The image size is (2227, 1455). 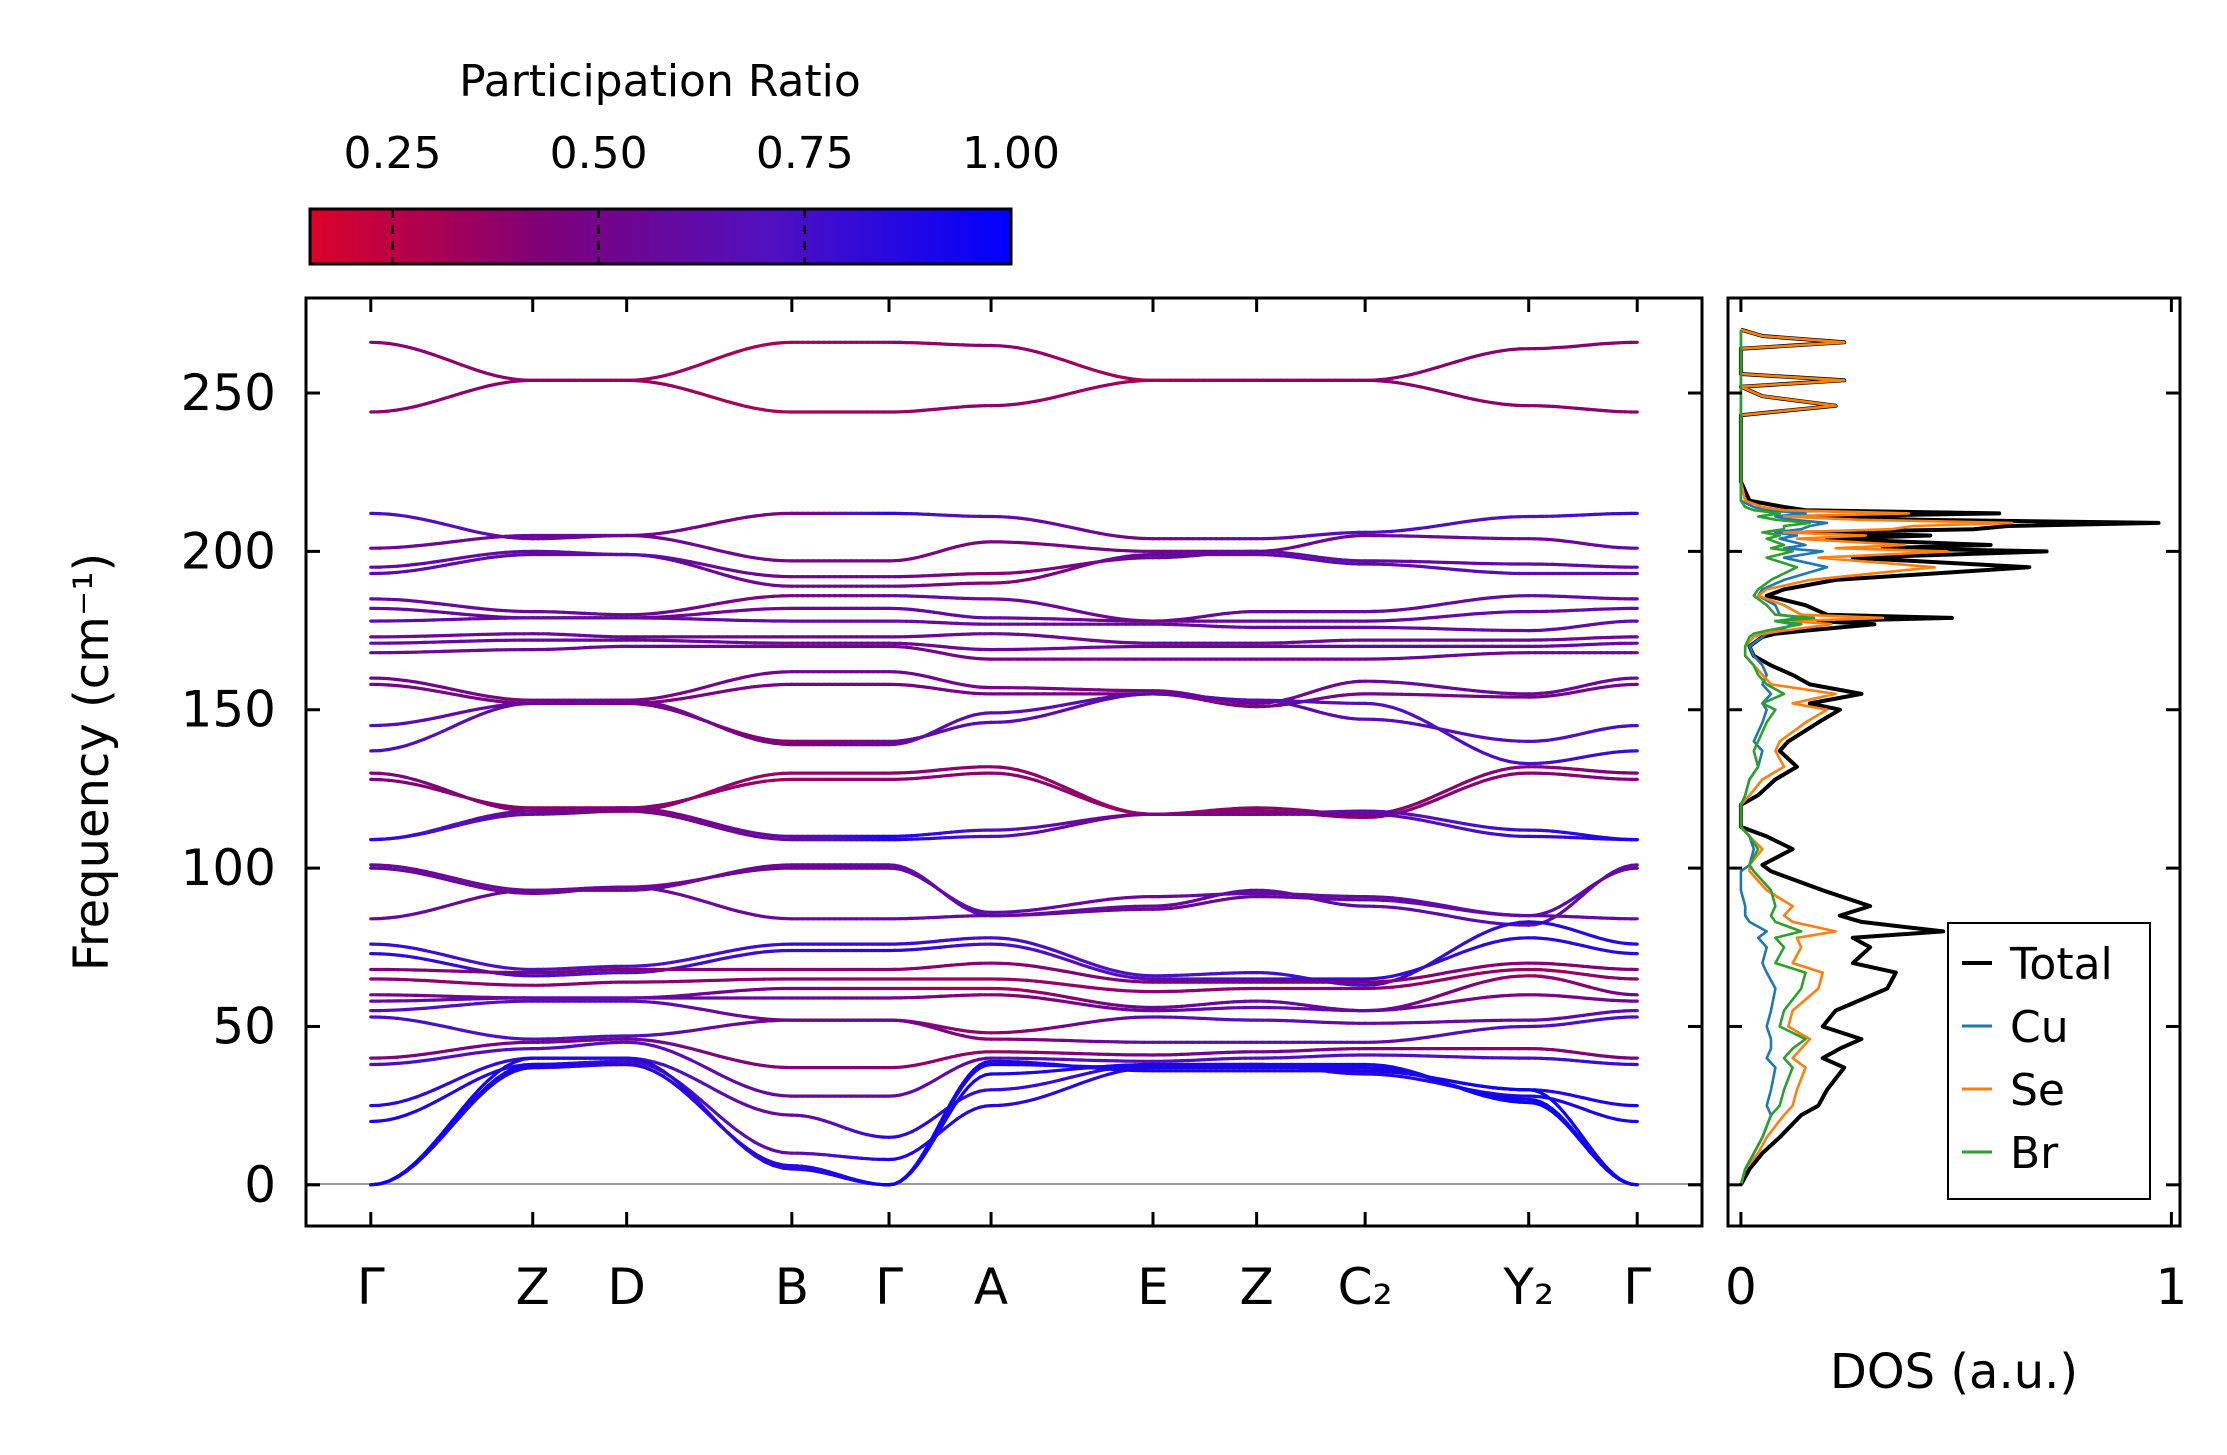 What do you see at coordinates (1004, 624) in the screenshot?
I see `band-b178` at bounding box center [1004, 624].